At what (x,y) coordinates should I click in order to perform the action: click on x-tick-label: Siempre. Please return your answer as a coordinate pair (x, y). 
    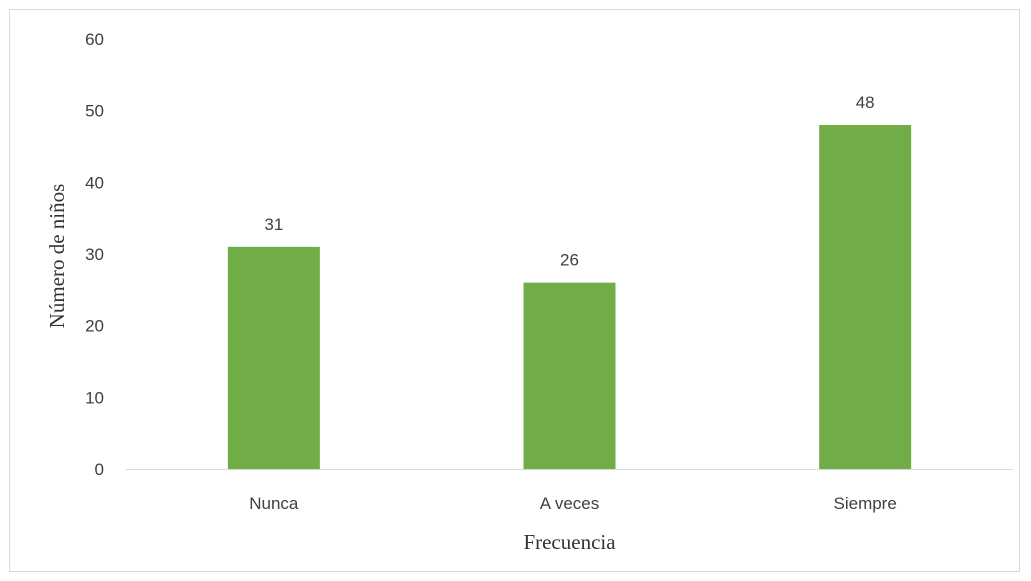
    Looking at the image, I should click on (865, 503).